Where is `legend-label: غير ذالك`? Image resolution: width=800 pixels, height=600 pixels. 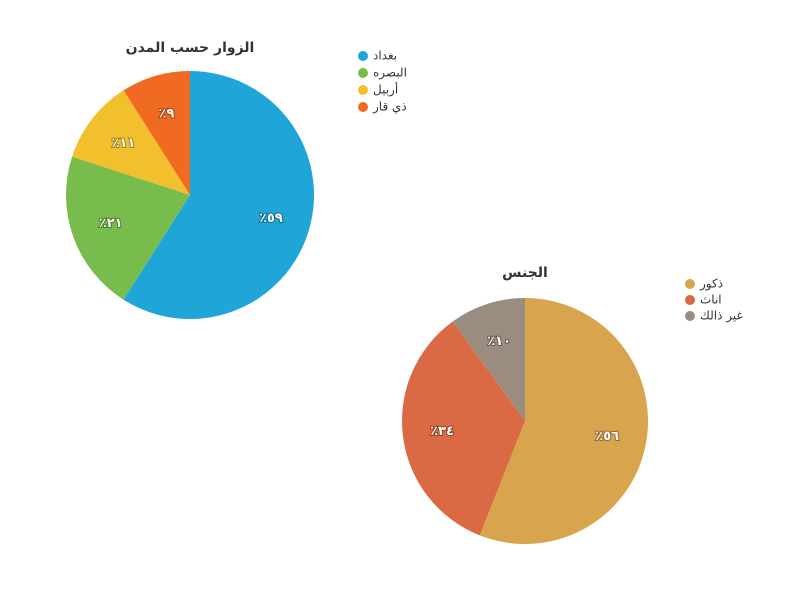
legend-label: غير ذالك is located at coordinates (721, 316).